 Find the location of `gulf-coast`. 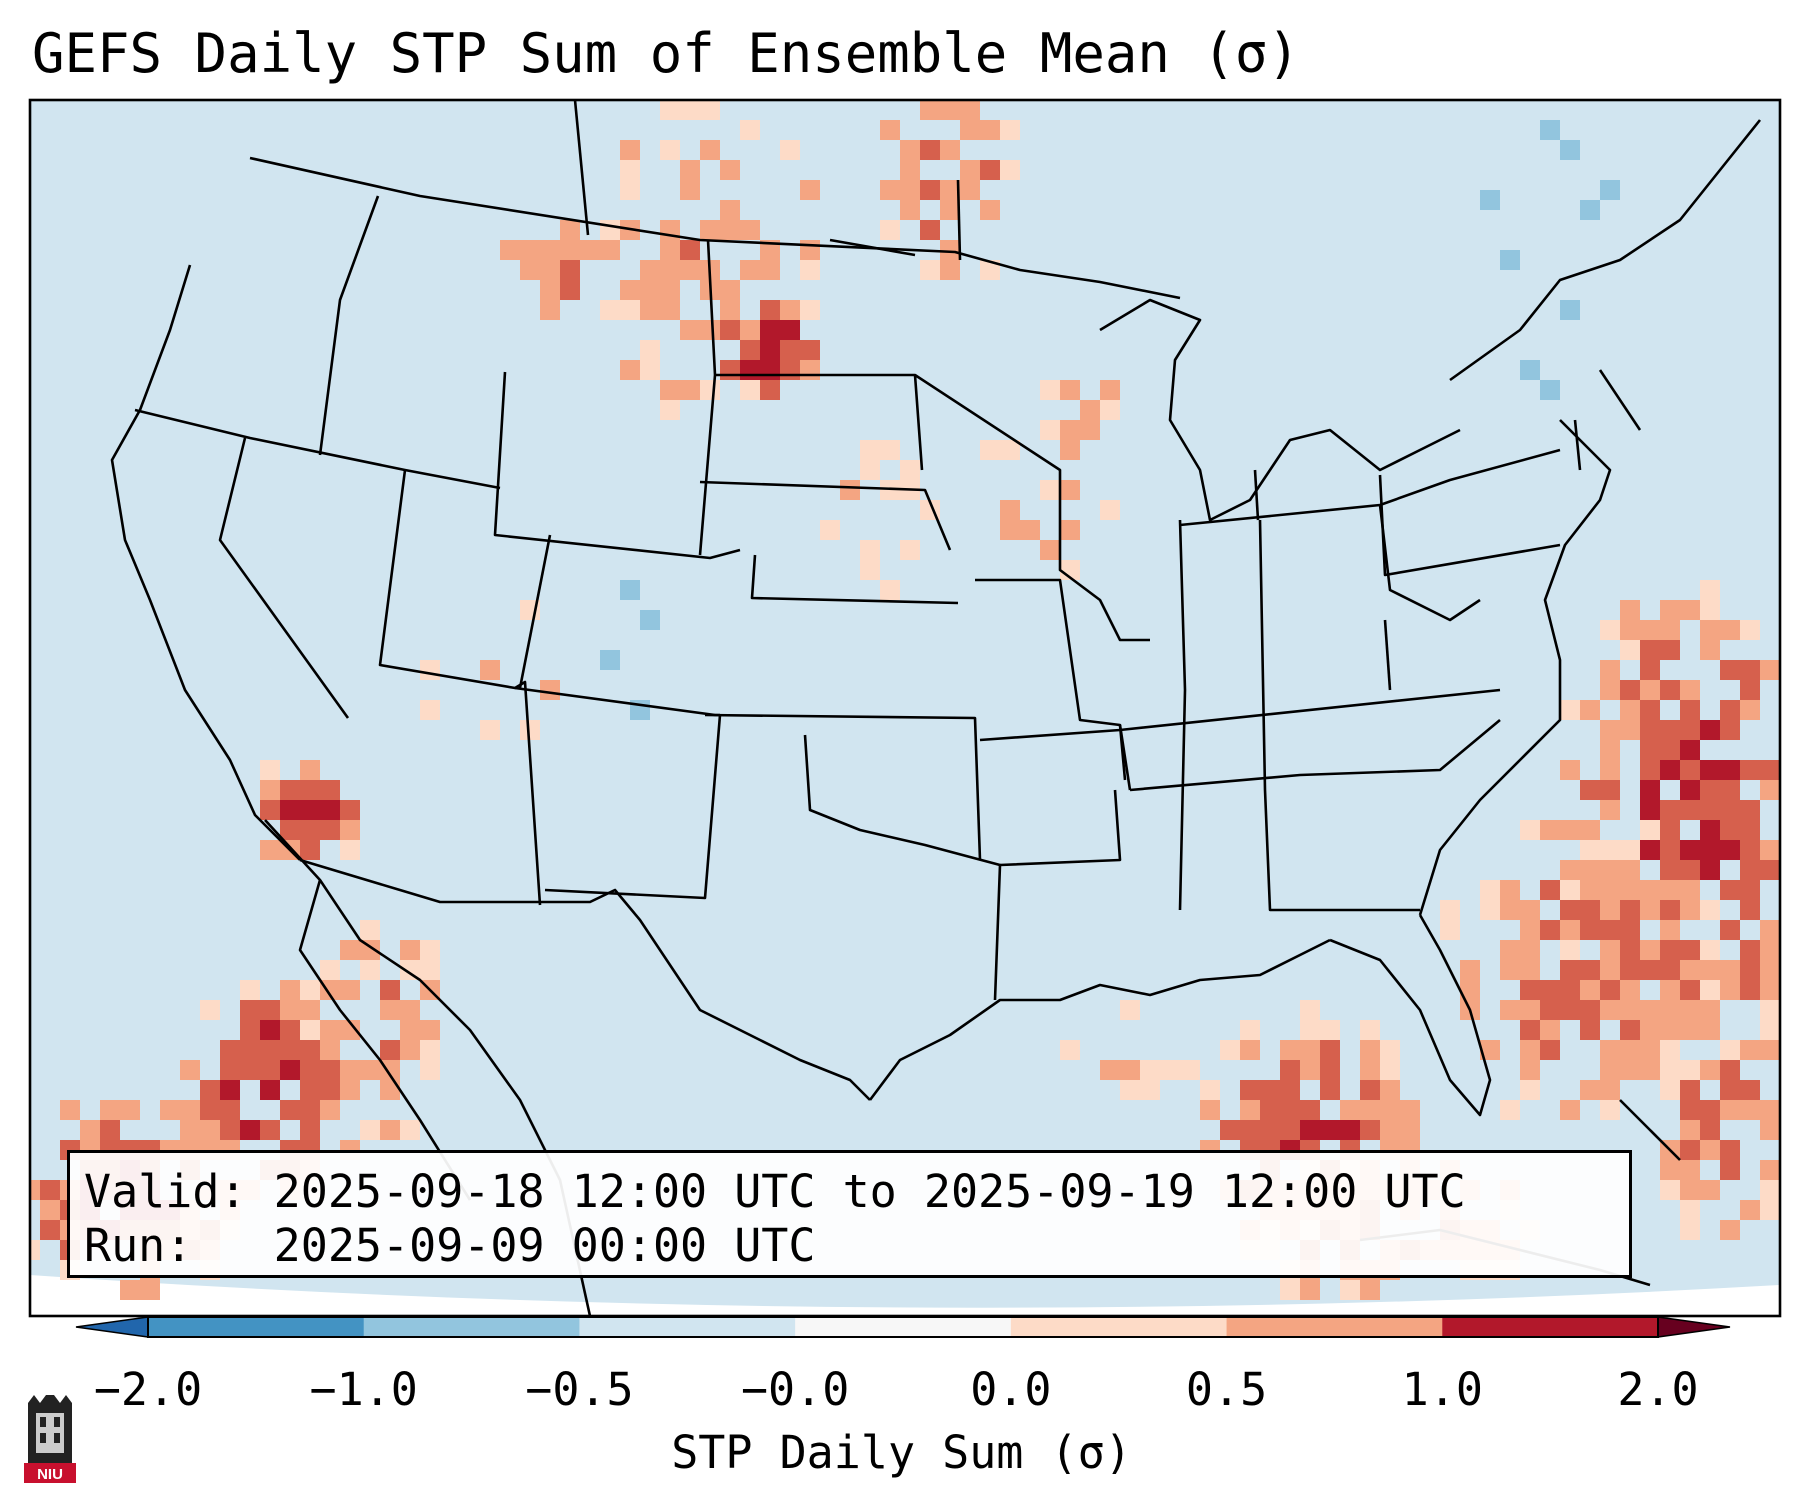

gulf-coast is located at coordinates (1099, 1019).